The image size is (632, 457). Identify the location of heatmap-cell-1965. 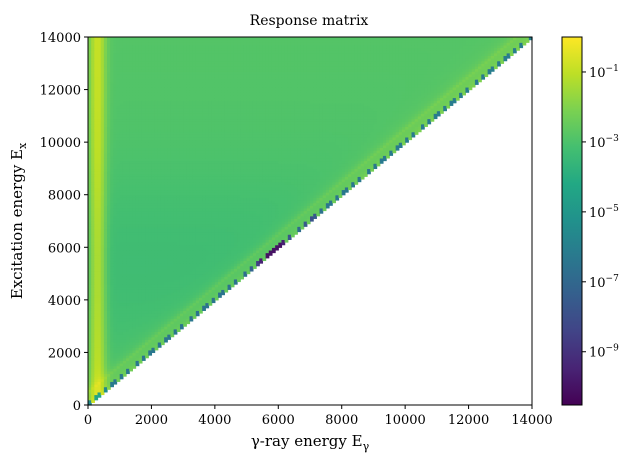
(128, 241).